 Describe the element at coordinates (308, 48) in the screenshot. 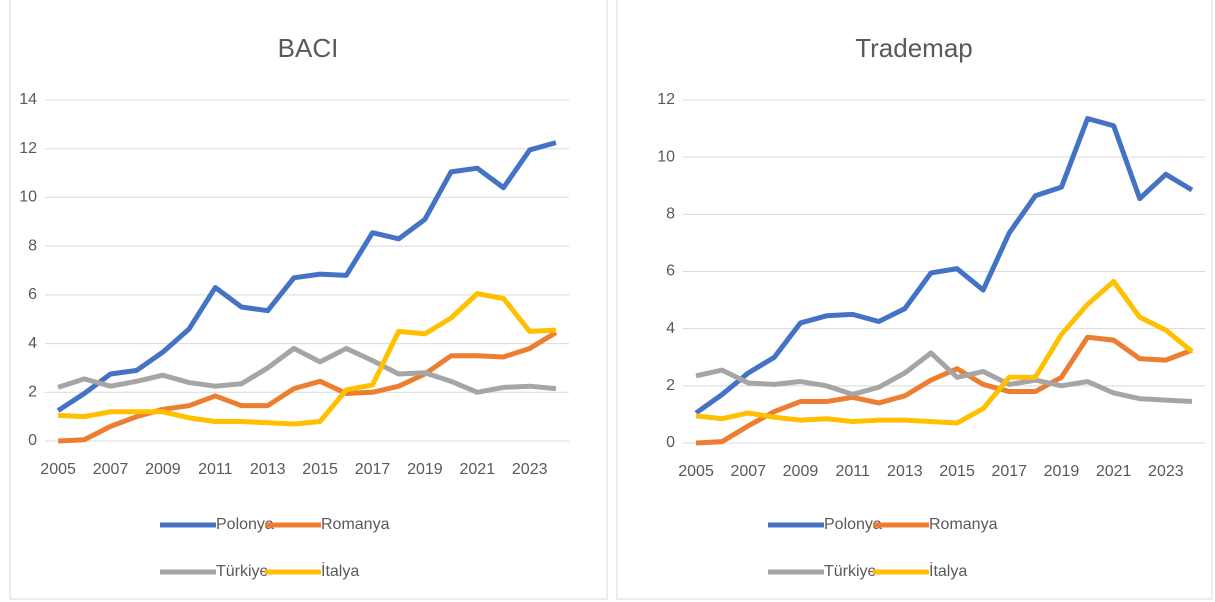

I see `chart-title: BACI` at that location.